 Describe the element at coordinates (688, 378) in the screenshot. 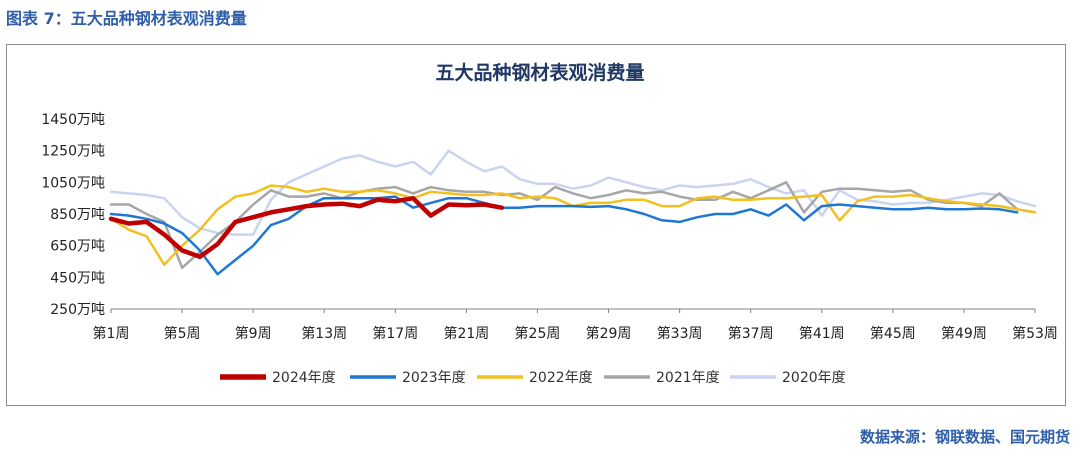

I see `legend-label: 2021年度` at that location.